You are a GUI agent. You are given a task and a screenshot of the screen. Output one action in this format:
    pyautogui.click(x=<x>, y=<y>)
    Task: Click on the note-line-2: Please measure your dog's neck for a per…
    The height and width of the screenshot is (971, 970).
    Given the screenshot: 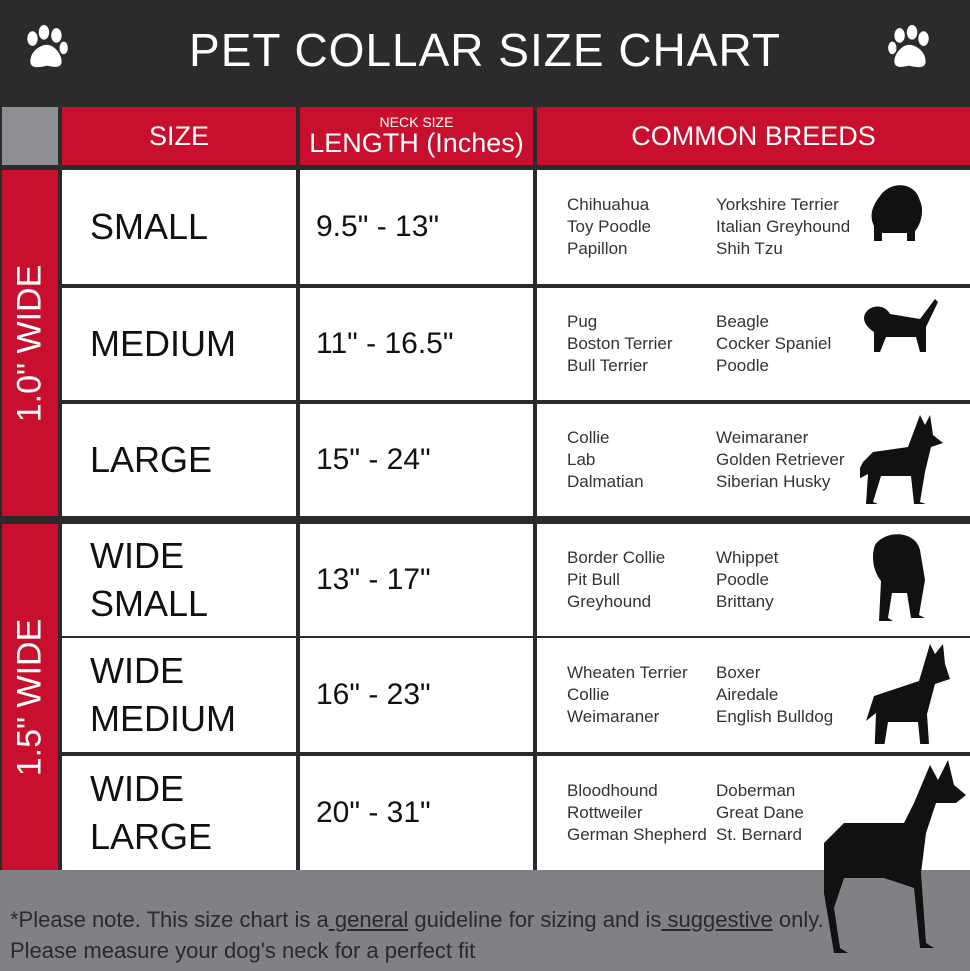 What is the action you would take?
    pyautogui.click(x=243, y=950)
    